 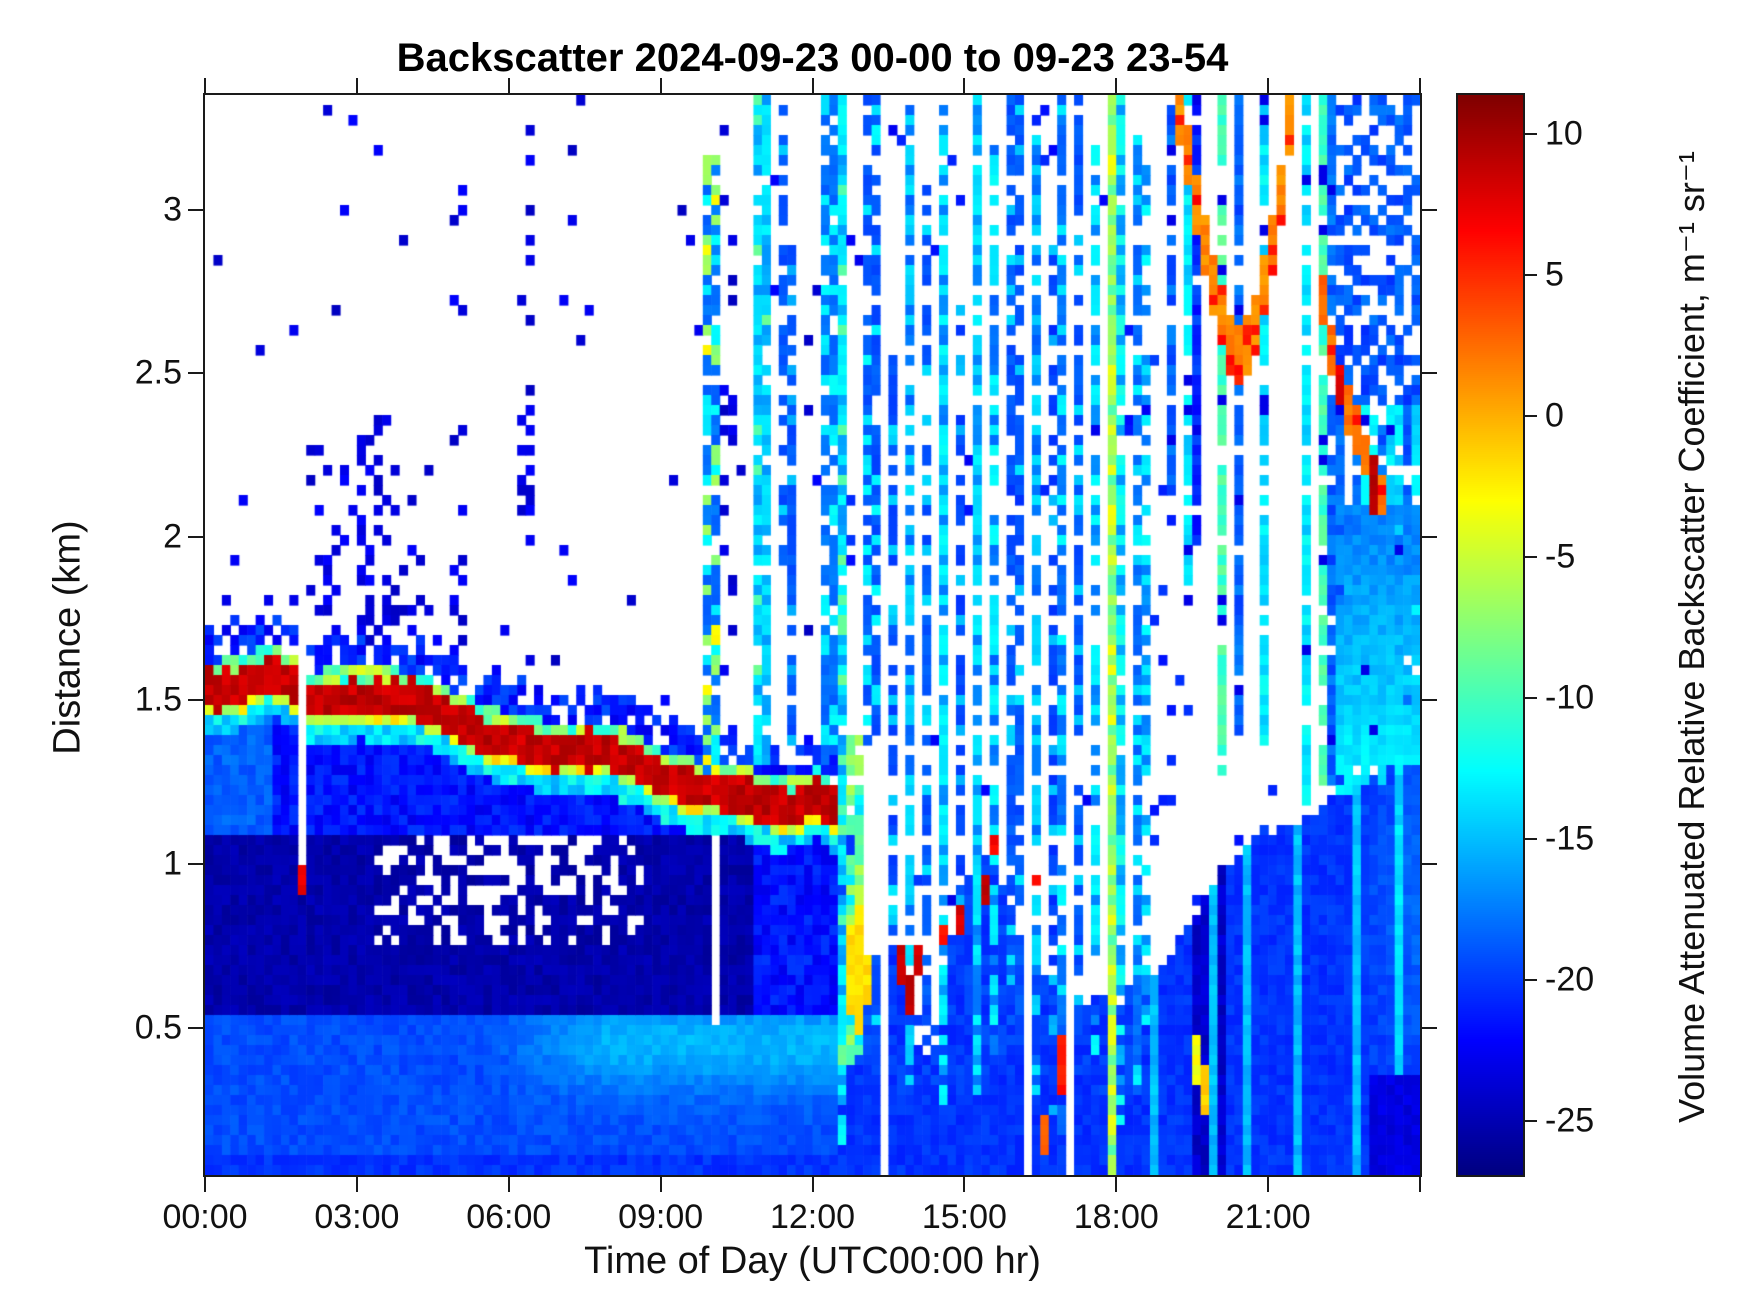 I want to click on y-tick-label: 2, so click(x=172, y=536).